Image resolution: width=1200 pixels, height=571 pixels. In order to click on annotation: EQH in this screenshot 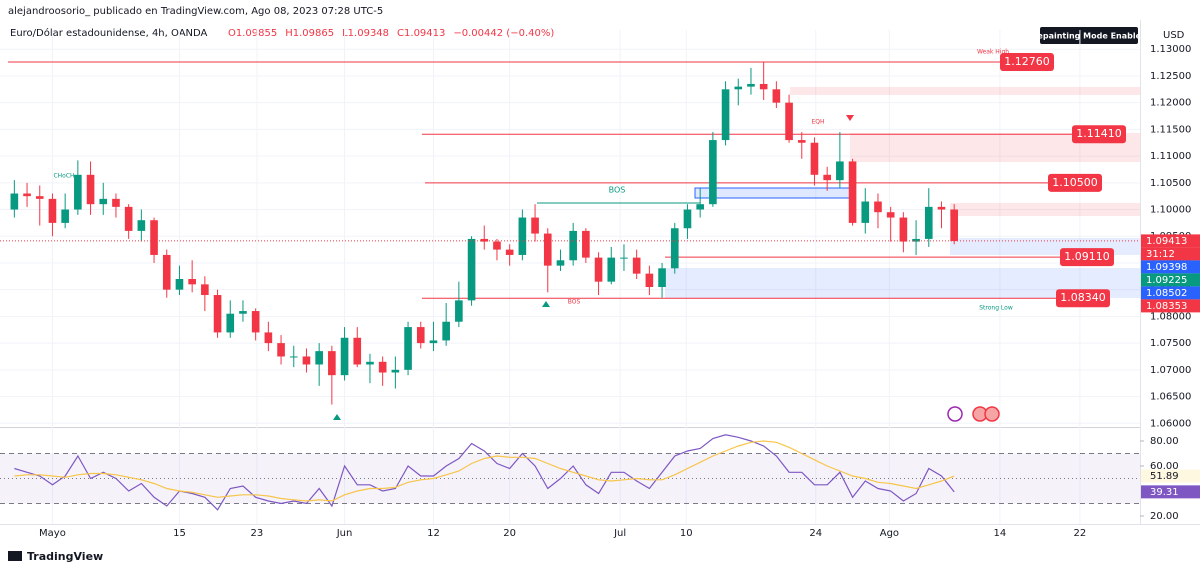, I will do `click(817, 122)`.